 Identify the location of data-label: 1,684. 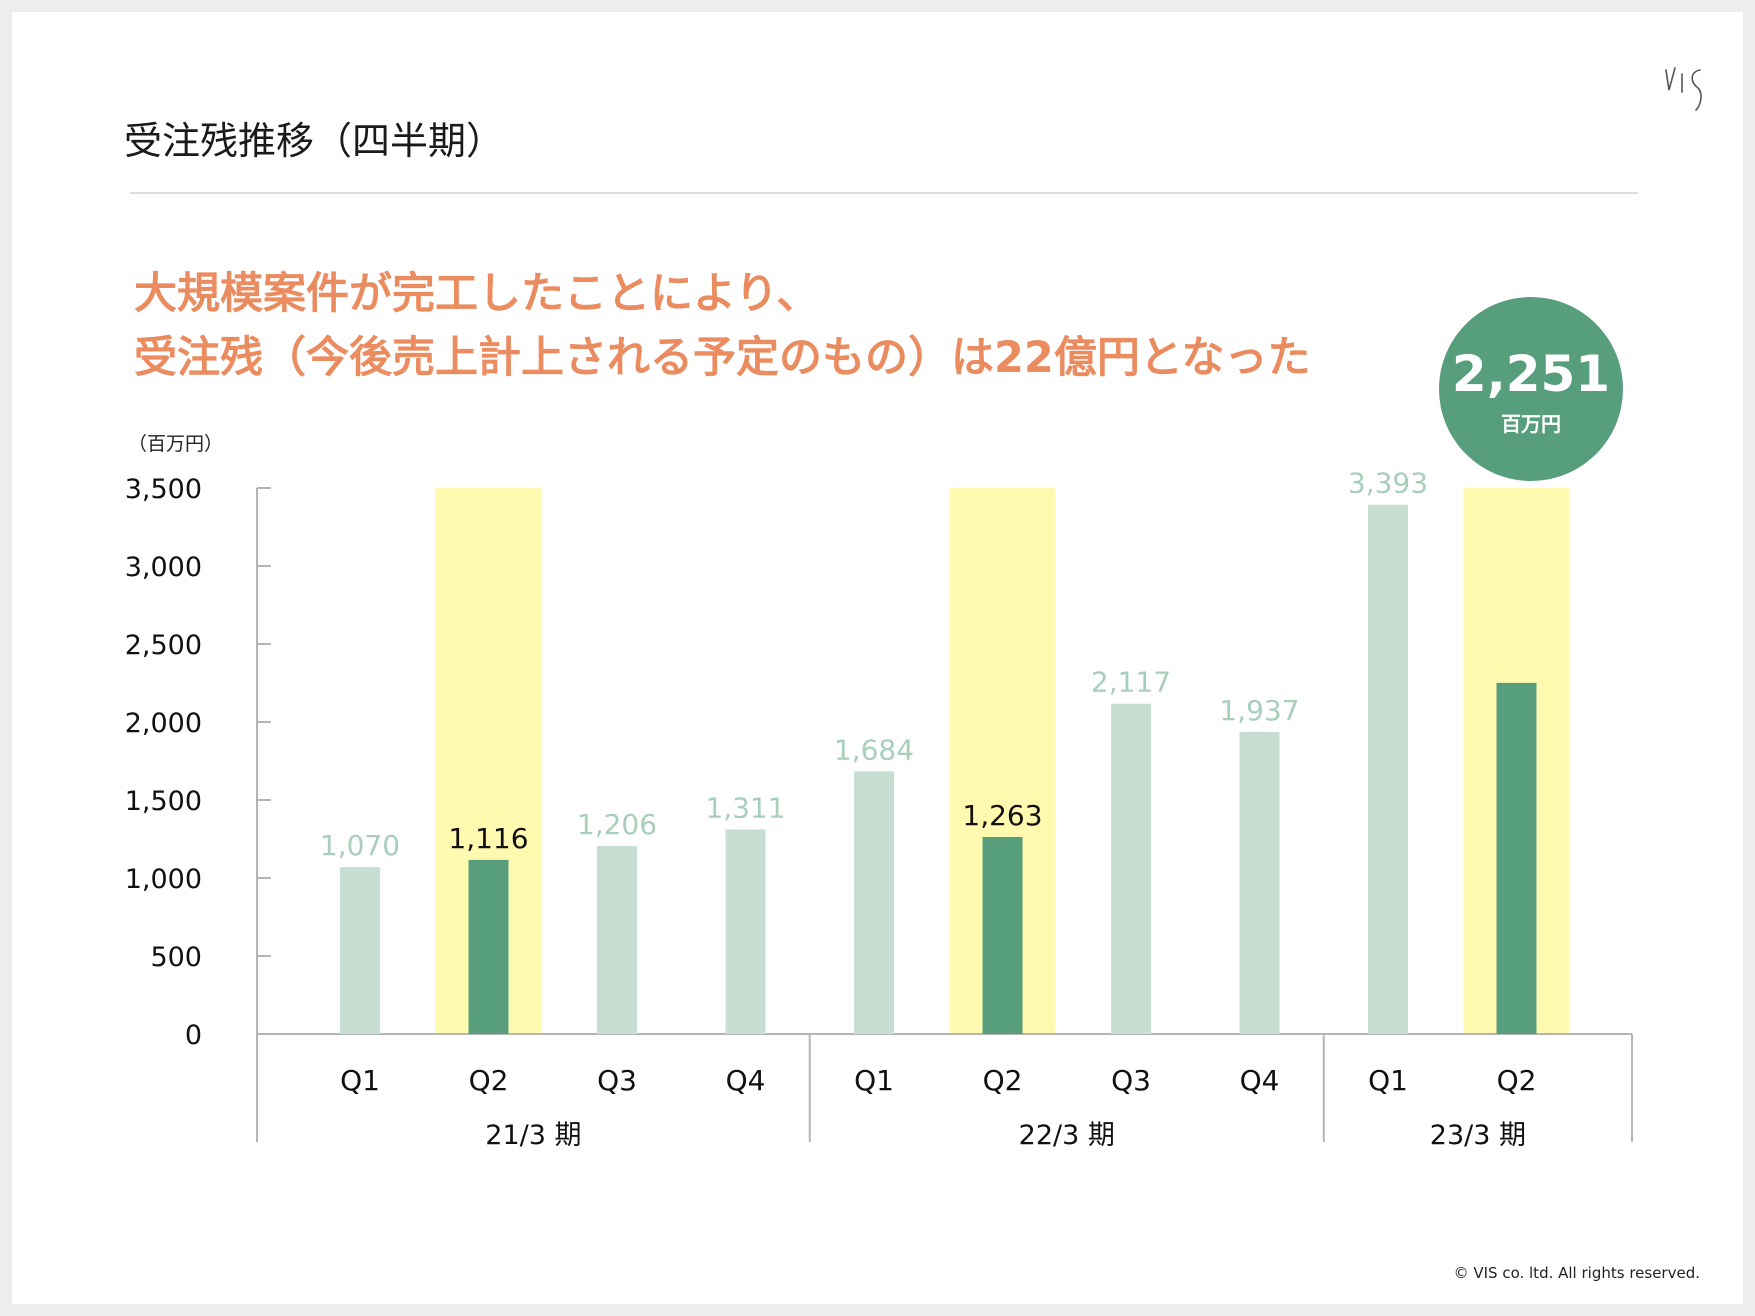
(874, 749).